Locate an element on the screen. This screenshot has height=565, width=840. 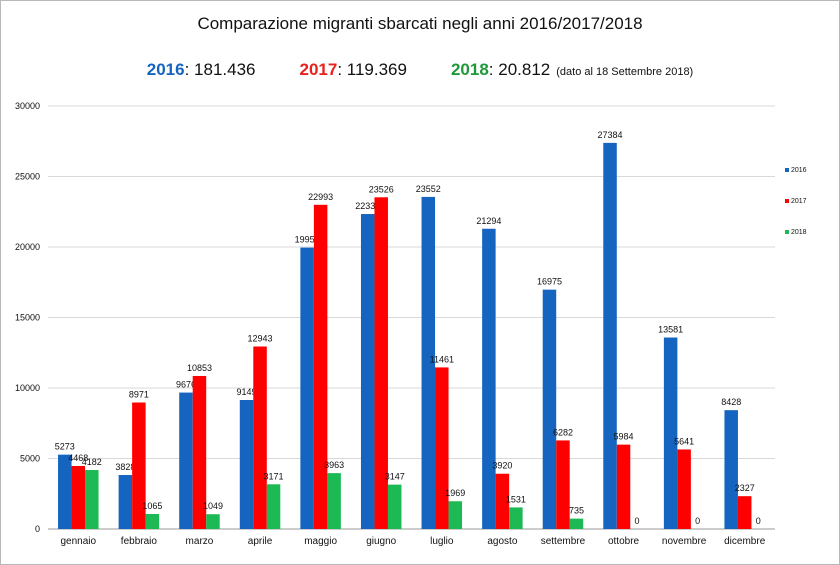
x-tick-label: luglio is located at coordinates (442, 541).